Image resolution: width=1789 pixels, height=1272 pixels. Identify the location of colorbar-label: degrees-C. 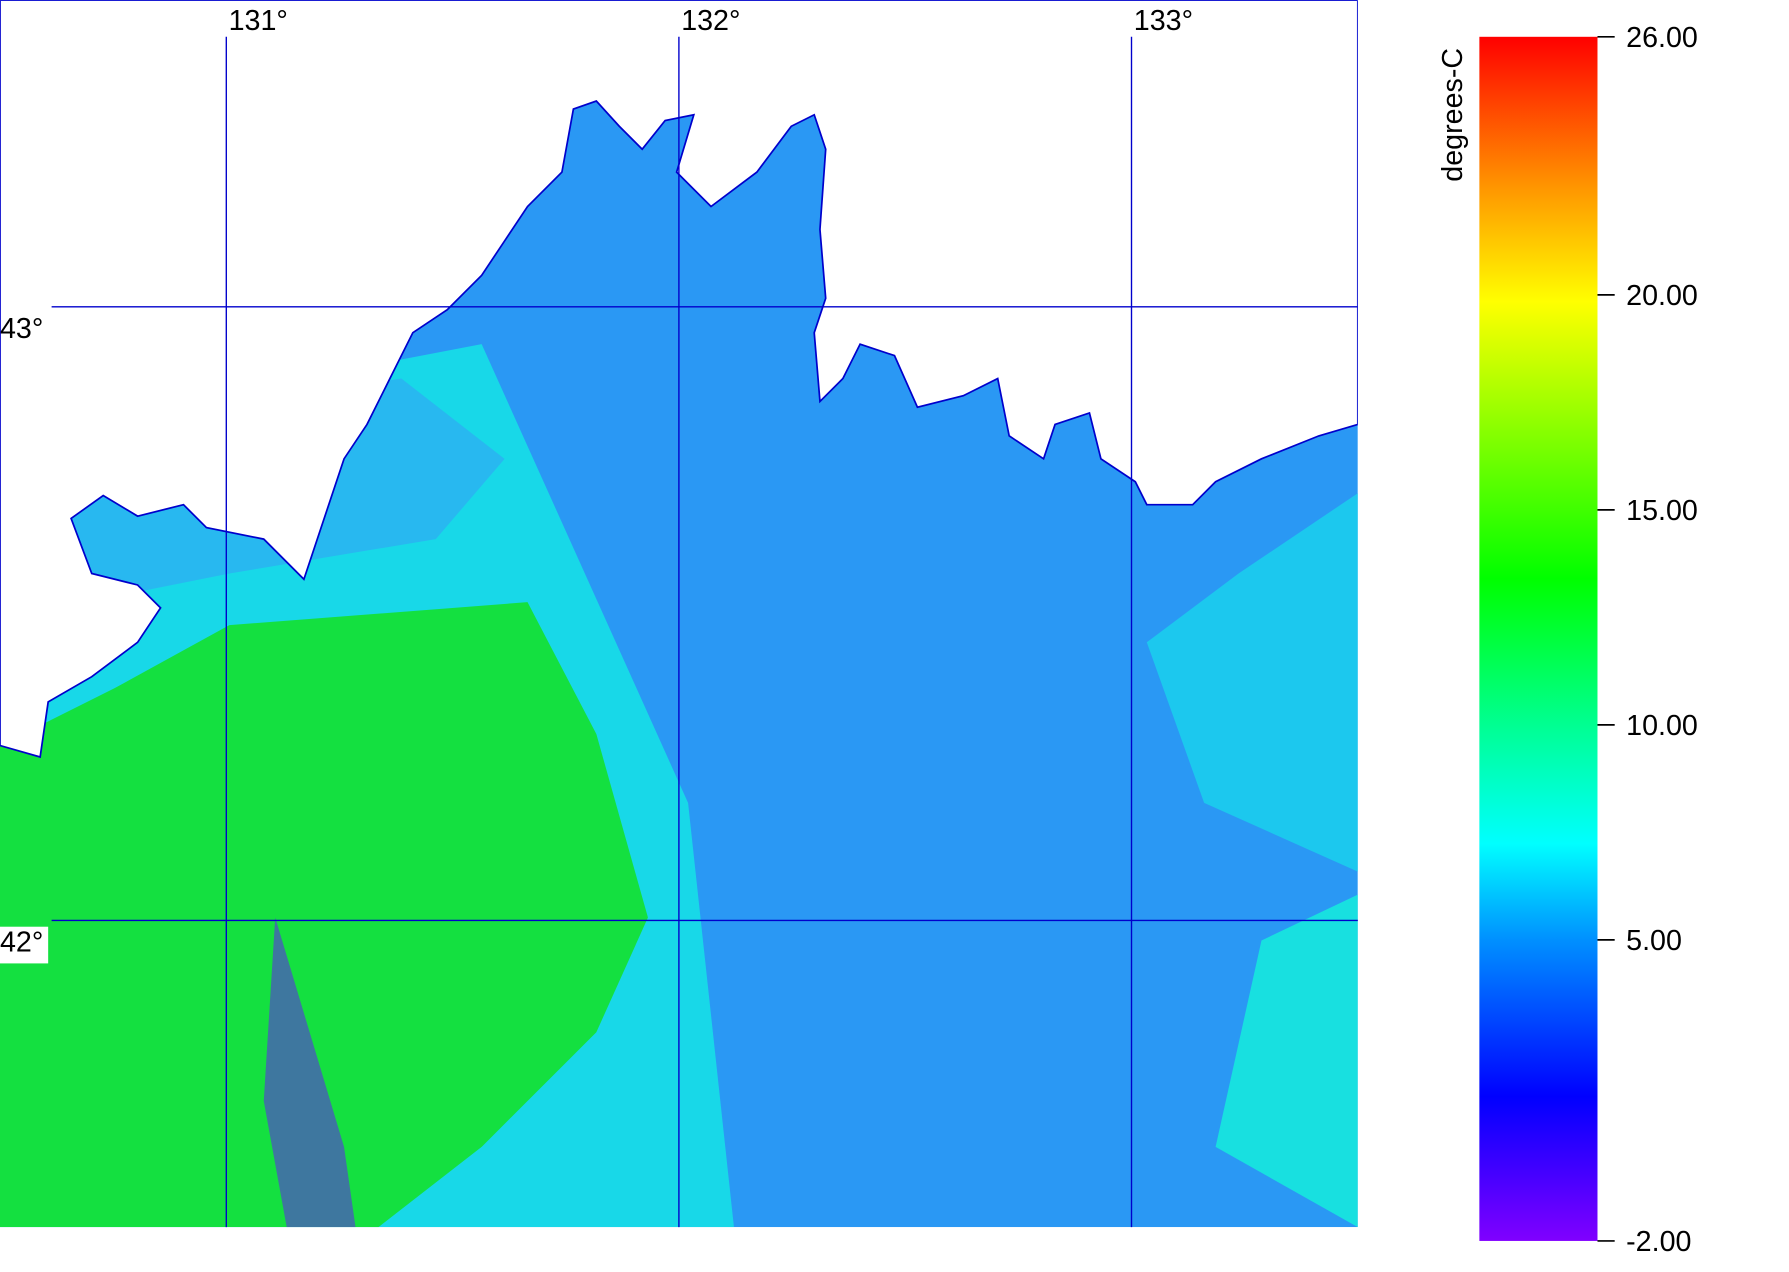
(1453, 115).